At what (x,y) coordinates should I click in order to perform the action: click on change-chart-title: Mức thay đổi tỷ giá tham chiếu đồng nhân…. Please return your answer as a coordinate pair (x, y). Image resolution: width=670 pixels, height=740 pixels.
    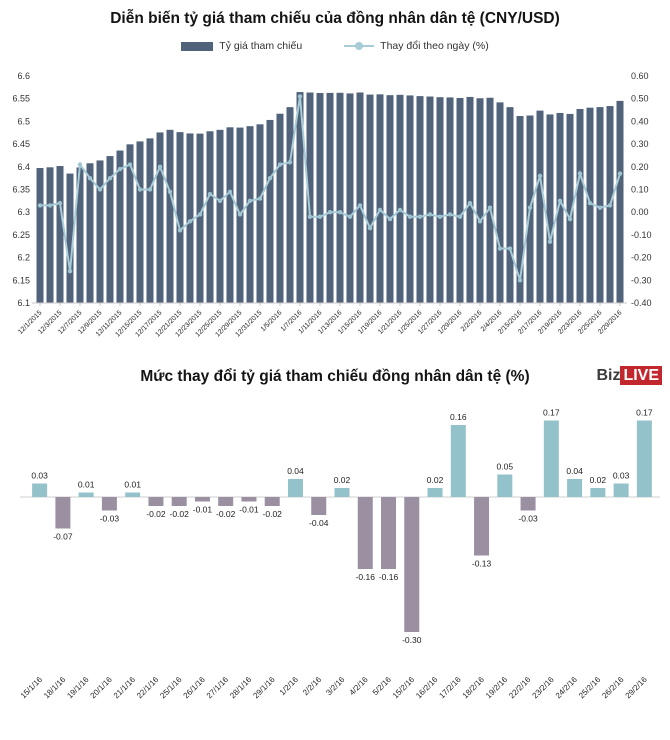
    Looking at the image, I should click on (335, 376).